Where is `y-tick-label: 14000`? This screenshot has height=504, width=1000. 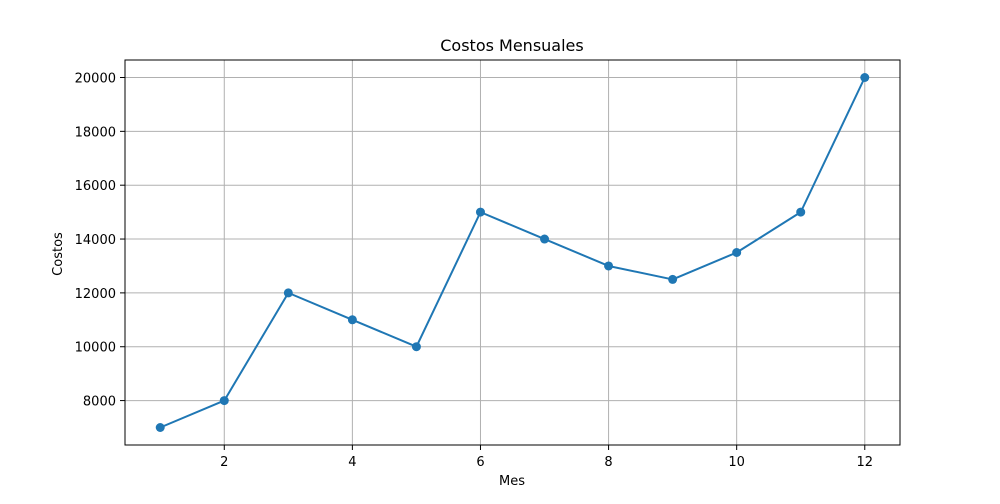
y-tick-label: 14000 is located at coordinates (95, 240).